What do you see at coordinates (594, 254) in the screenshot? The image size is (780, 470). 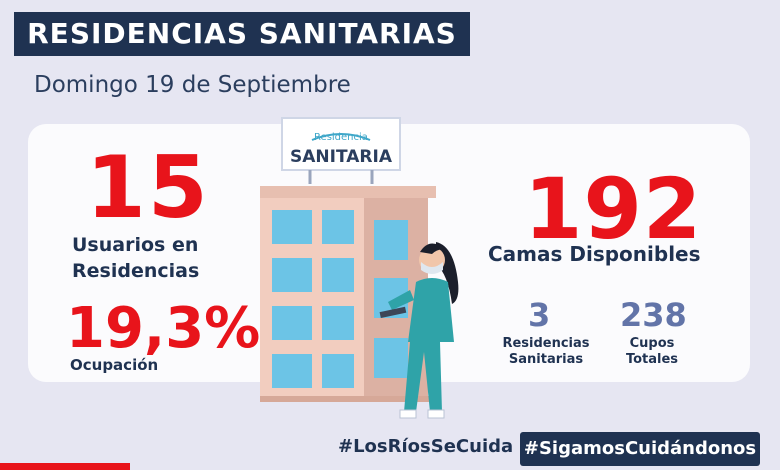 I see `beds-label: Camas Disponibles` at bounding box center [594, 254].